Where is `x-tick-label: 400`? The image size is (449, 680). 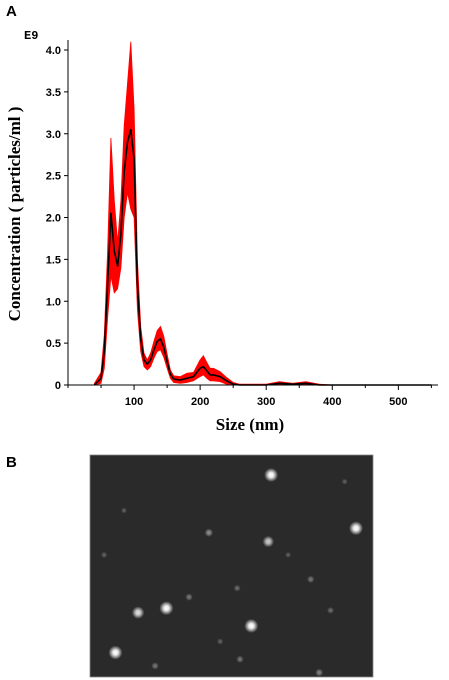 x-tick-label: 400 is located at coordinates (332, 402).